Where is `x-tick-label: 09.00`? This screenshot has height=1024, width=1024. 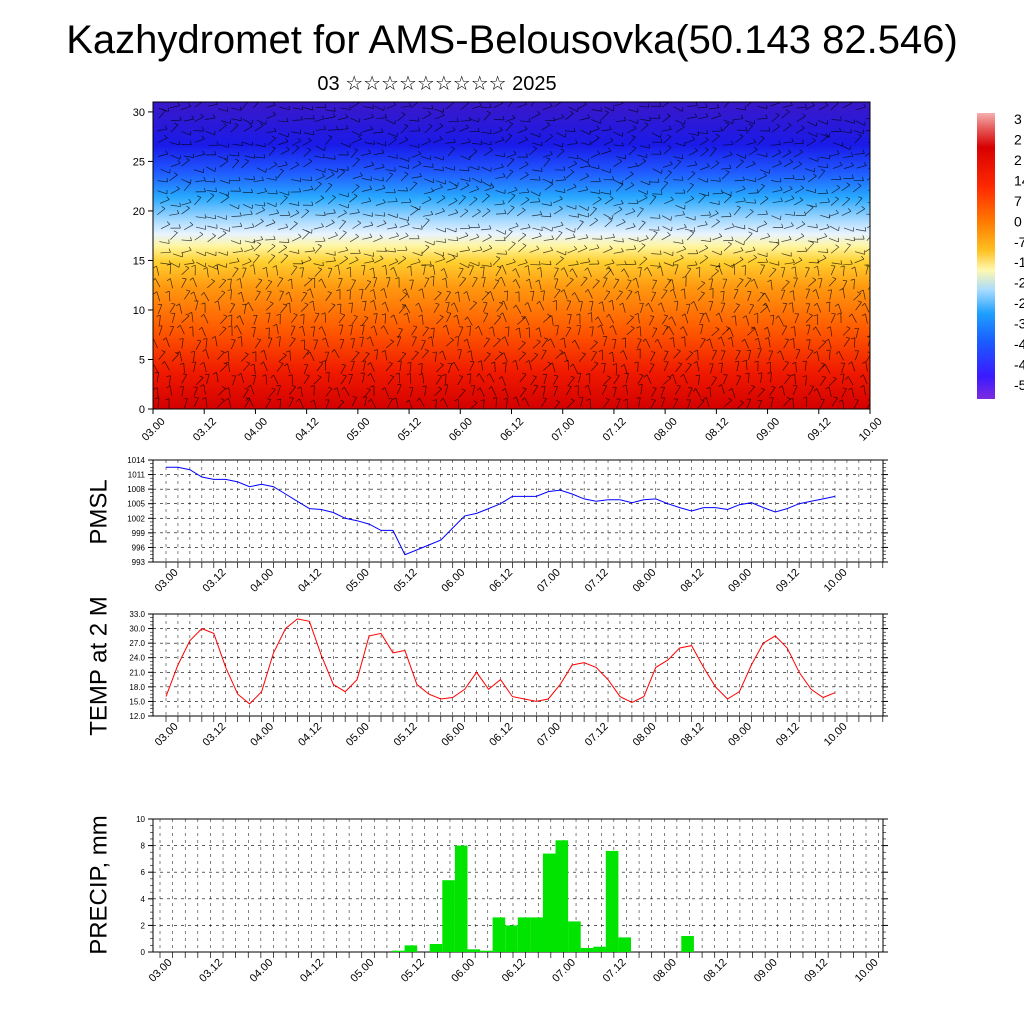
x-tick-label: 09.00 is located at coordinates (740, 581).